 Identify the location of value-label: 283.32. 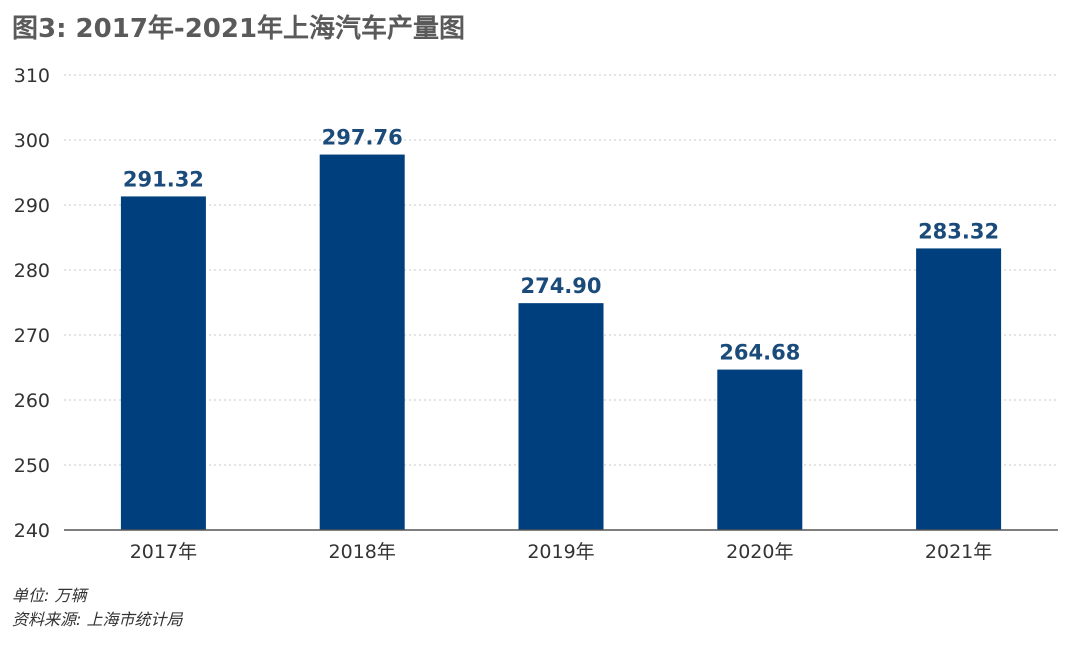
(958, 231).